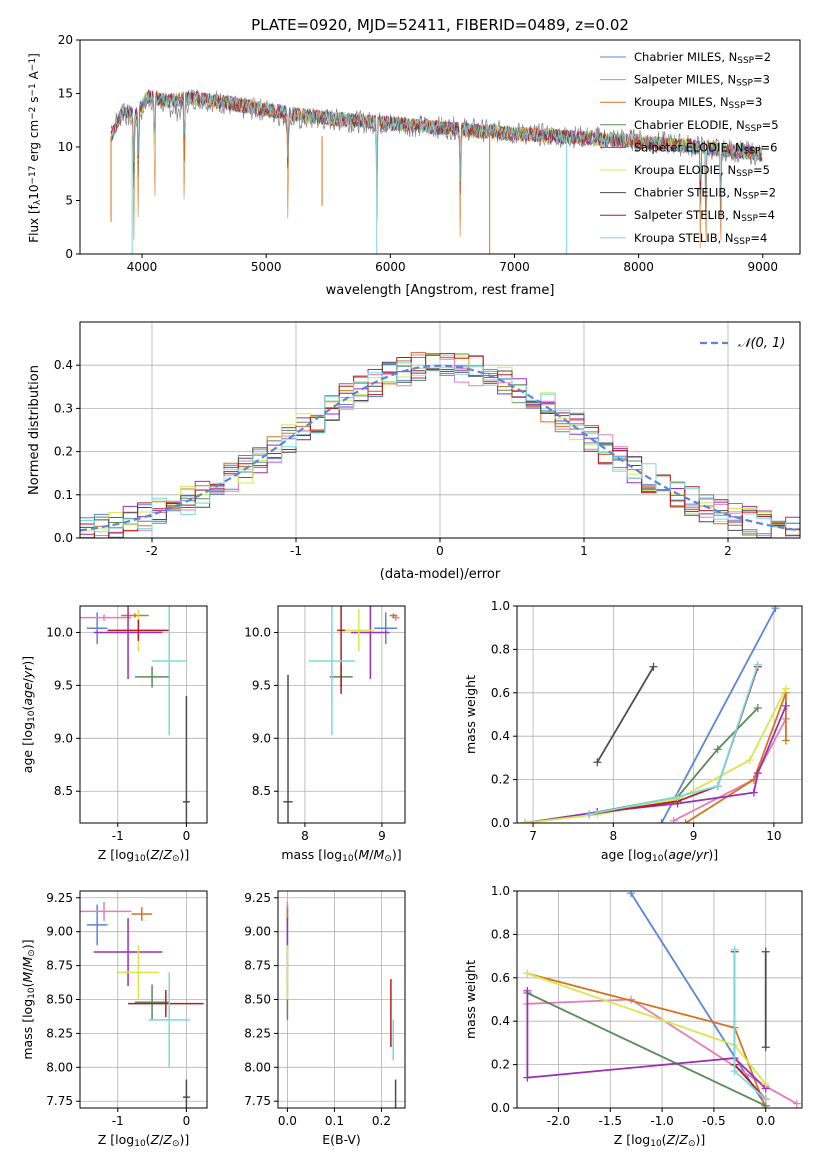  I want to click on x-tick-label: -1.5, so click(610, 1121).